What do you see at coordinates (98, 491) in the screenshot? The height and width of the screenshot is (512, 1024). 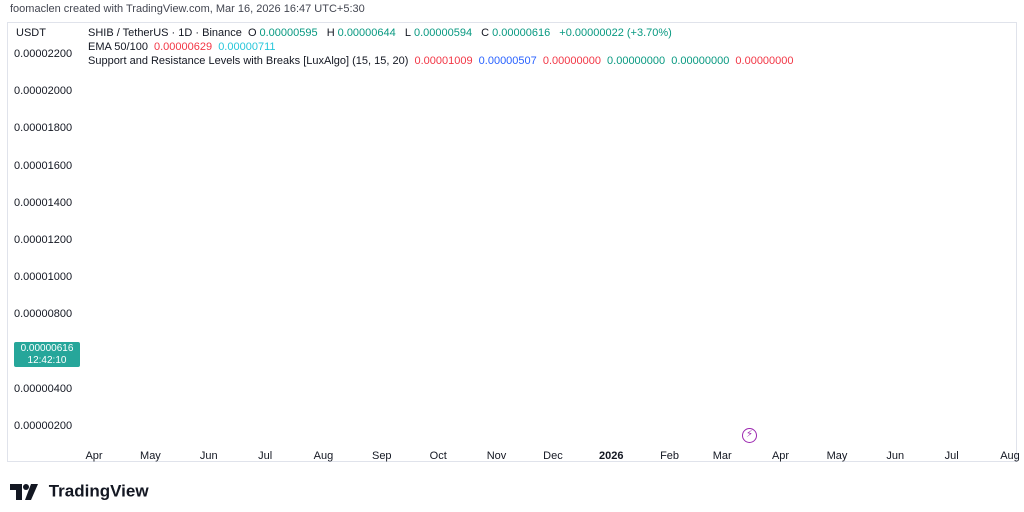 I see `tradingview-wordmark: TradingView` at bounding box center [98, 491].